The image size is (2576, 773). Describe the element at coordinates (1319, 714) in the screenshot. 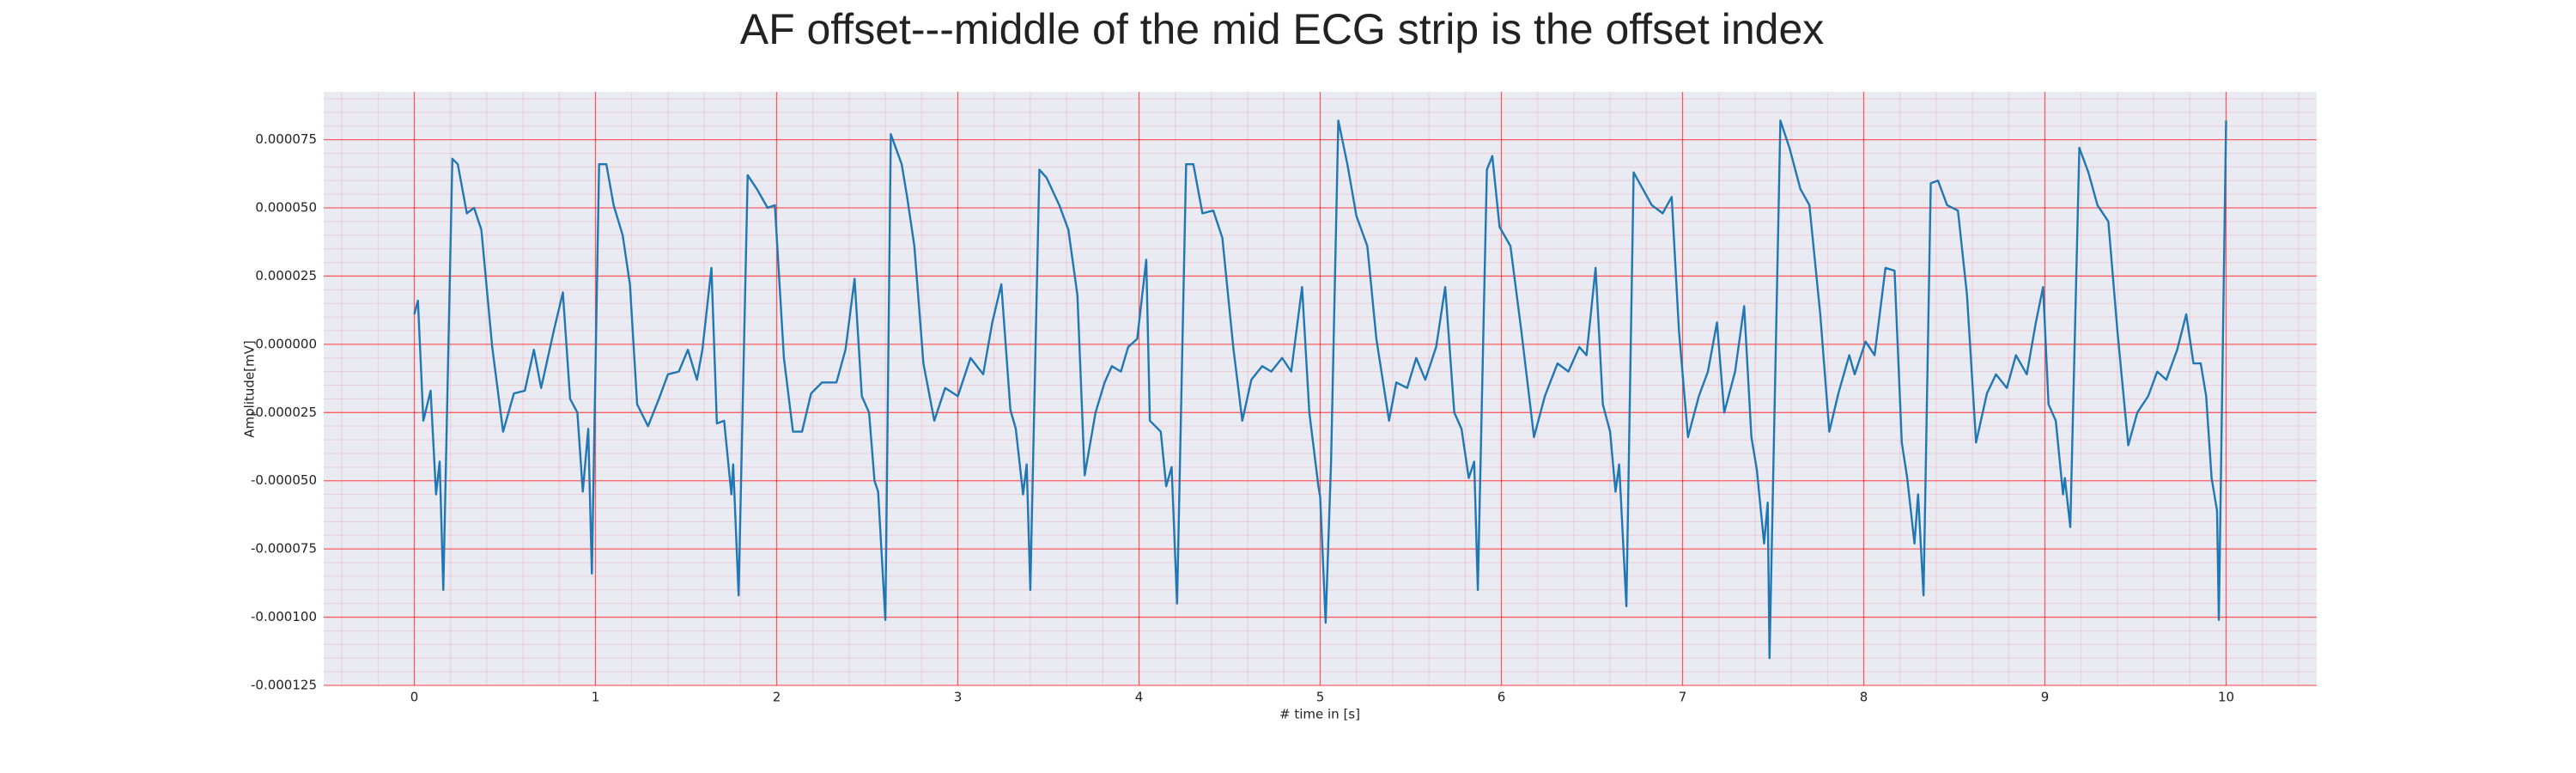

I see `x-axis-label: # time in [s]` at that location.